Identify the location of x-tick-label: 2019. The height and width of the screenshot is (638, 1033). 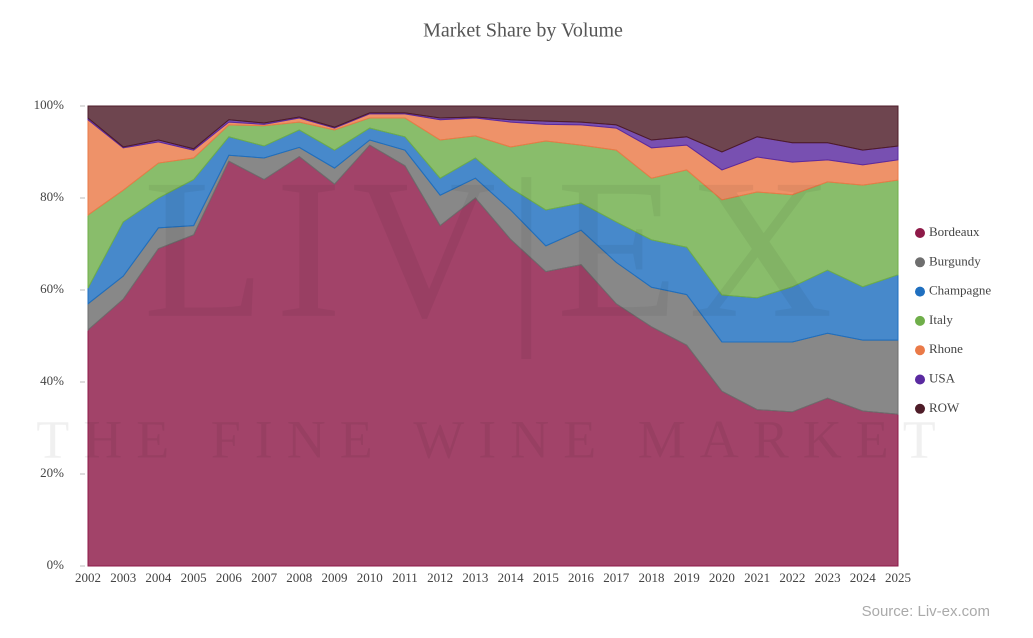
(687, 577).